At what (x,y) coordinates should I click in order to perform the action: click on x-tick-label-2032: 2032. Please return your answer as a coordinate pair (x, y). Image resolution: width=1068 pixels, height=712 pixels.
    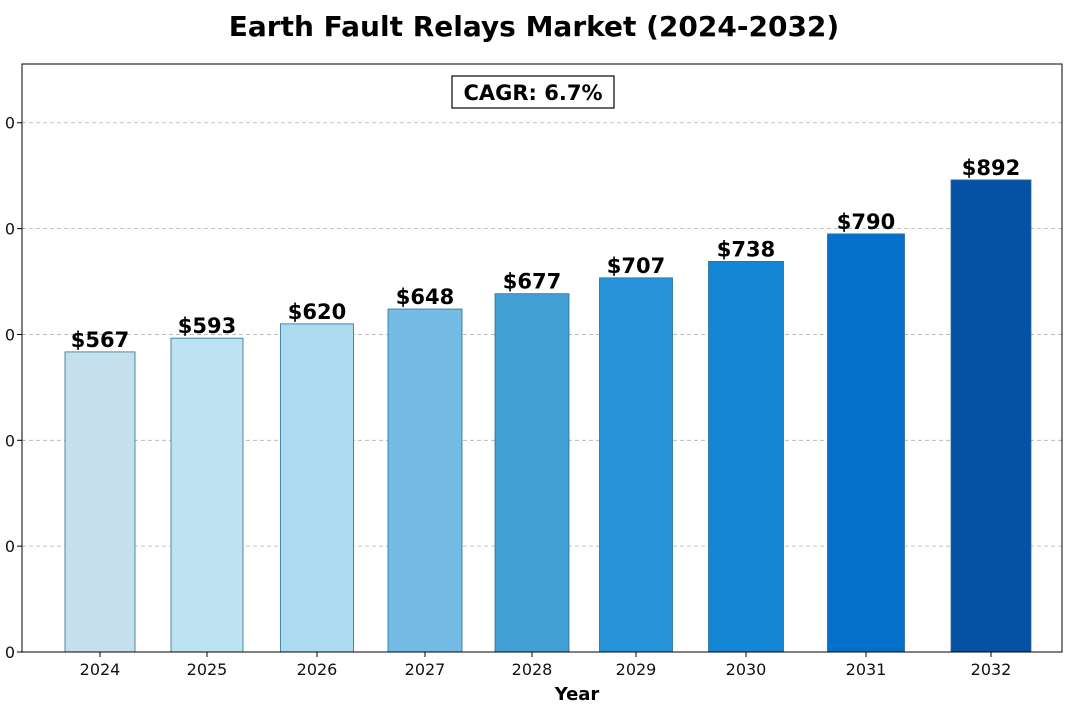
    Looking at the image, I should click on (991, 669).